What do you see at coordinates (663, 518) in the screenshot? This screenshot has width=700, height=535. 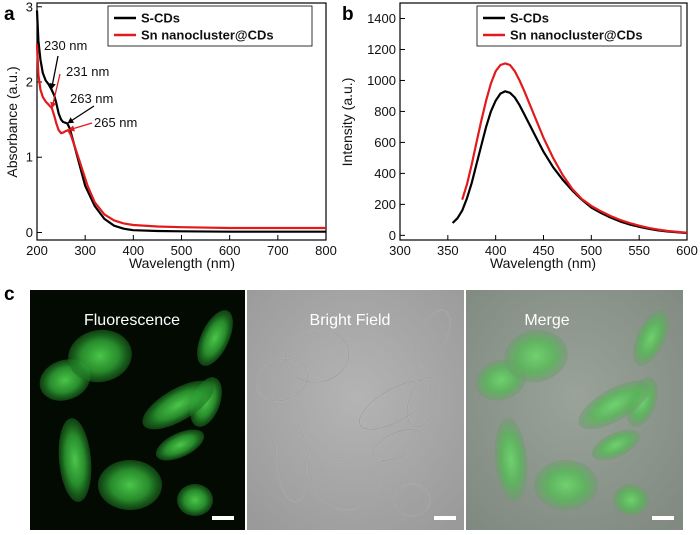 I see `merge-scale-bar` at bounding box center [663, 518].